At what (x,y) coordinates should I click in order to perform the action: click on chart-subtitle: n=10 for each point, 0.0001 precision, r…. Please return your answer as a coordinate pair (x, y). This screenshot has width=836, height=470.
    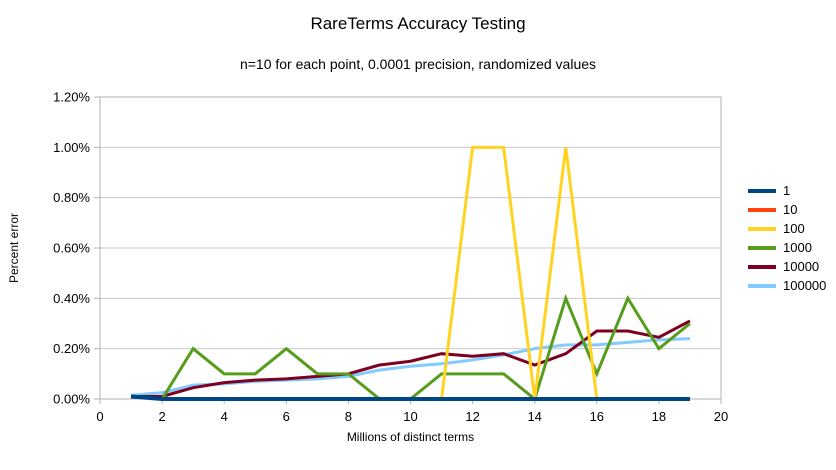
    Looking at the image, I should click on (418, 64).